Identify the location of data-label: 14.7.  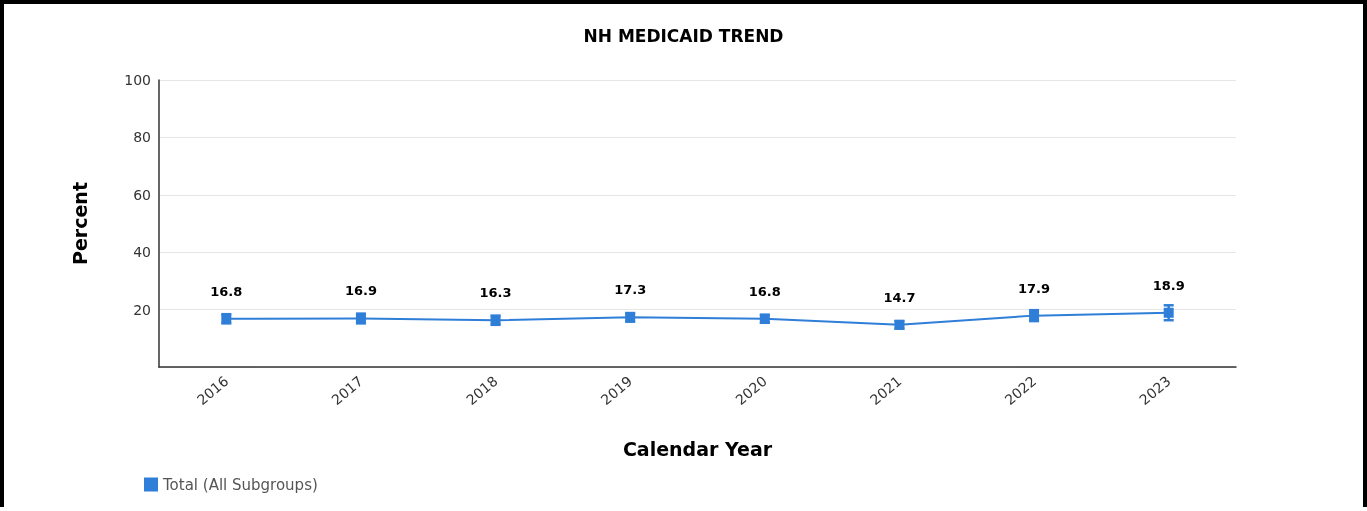
(899, 297).